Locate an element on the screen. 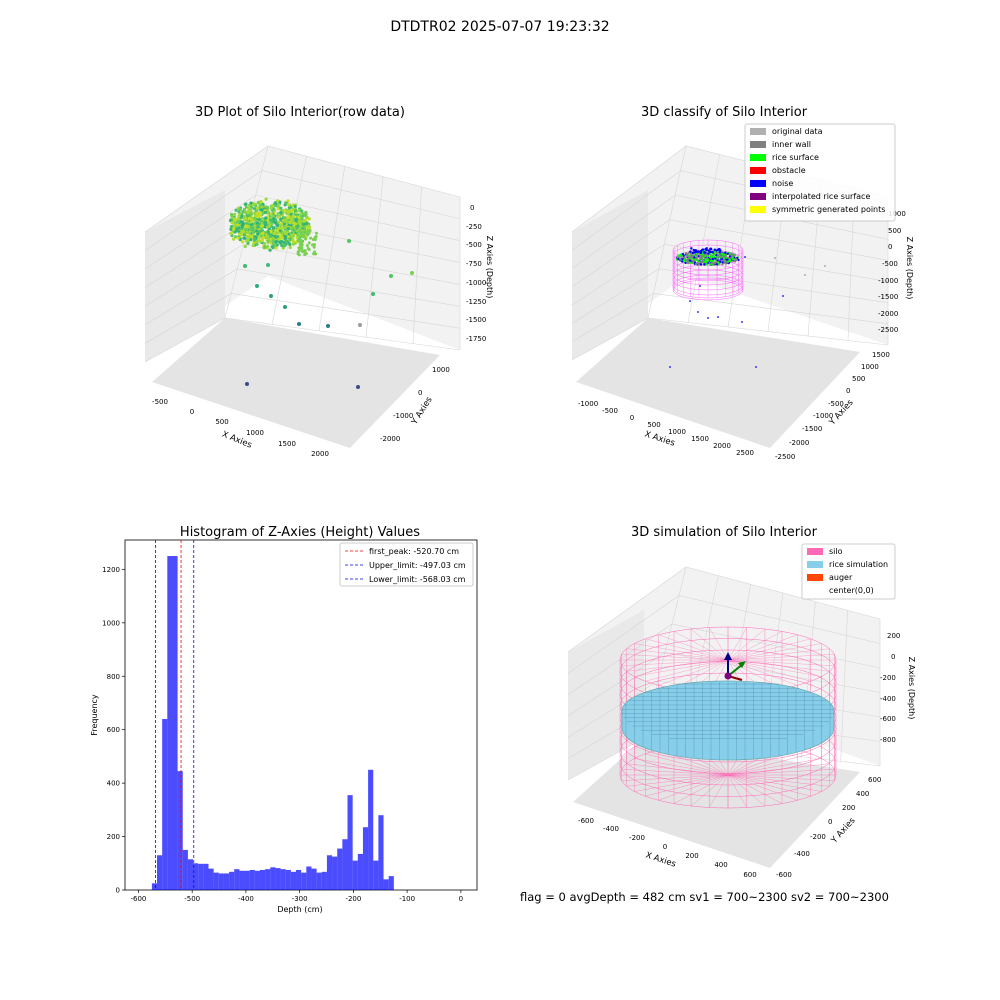 The height and width of the screenshot is (1000, 1000). legend-swatch-interpolated-rice-surface is located at coordinates (758, 196).